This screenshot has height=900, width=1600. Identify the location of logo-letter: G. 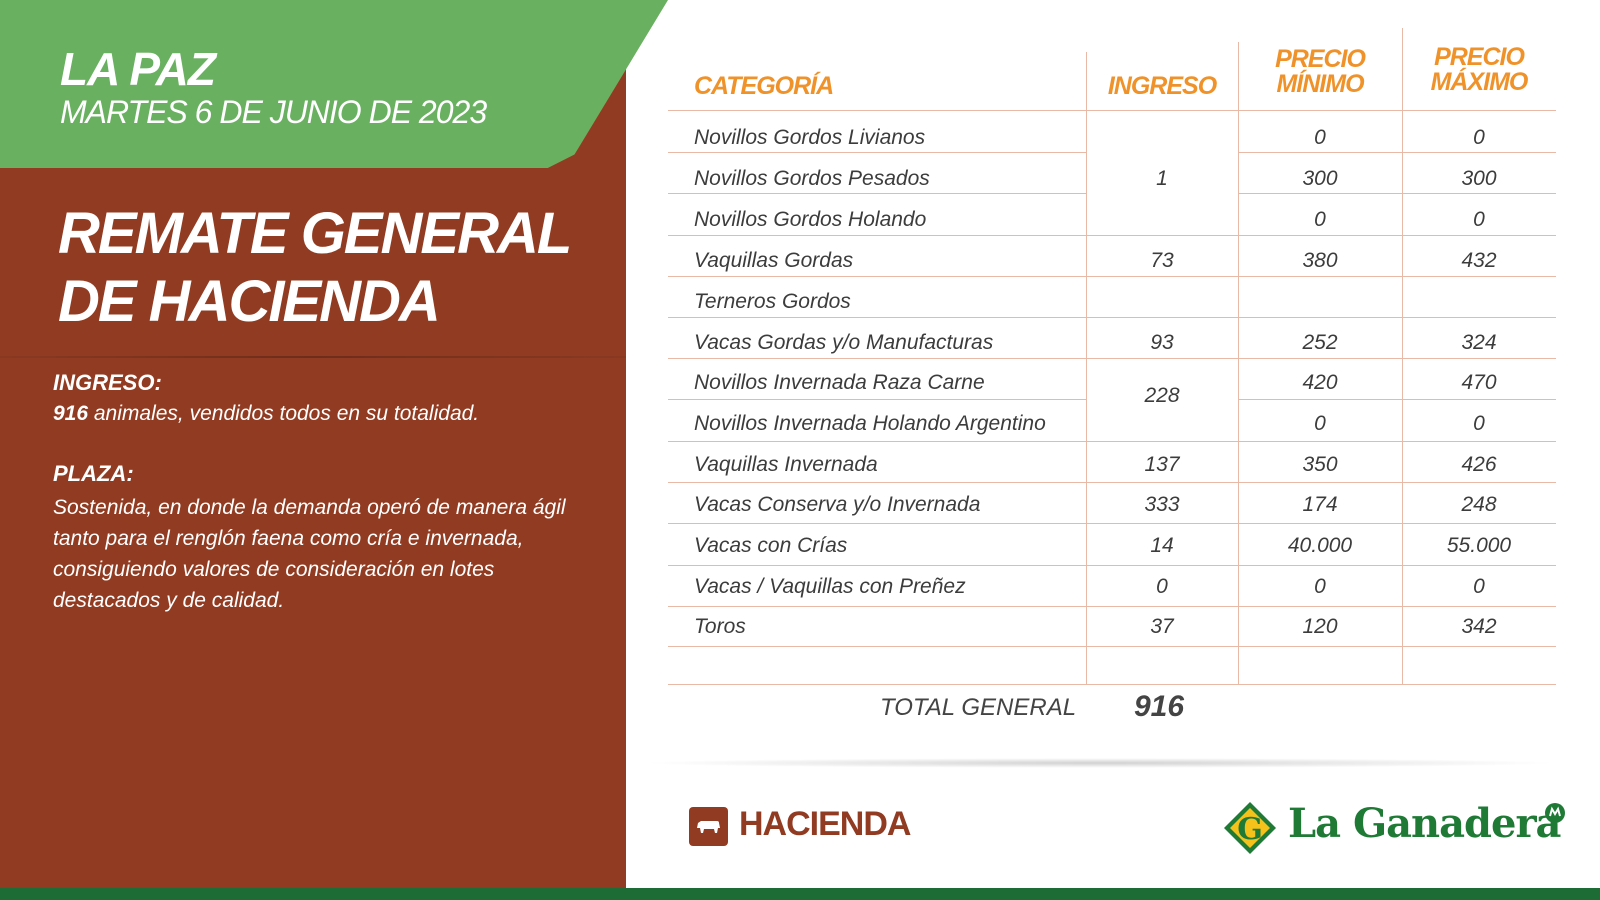
(1250, 829).